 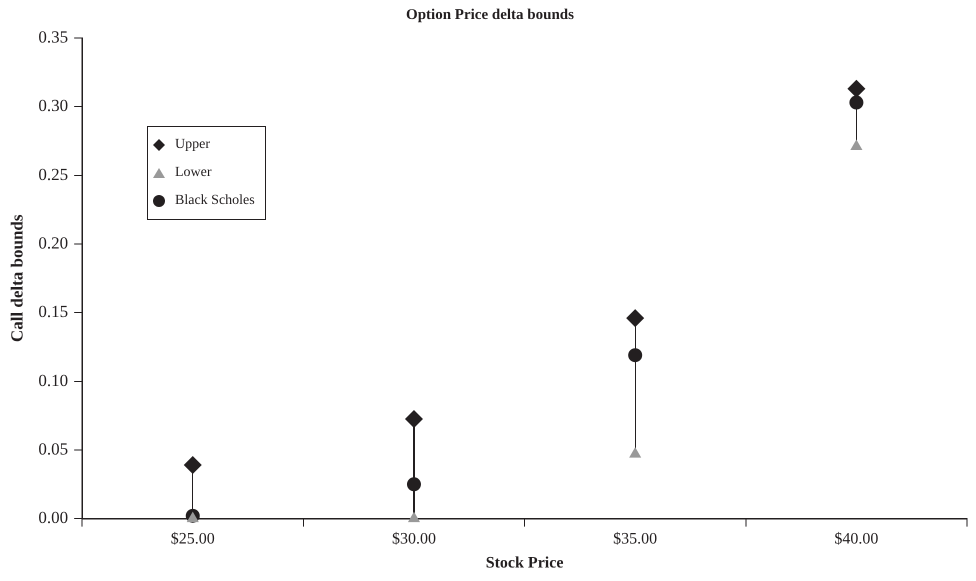 I want to click on legend-label: Upper, so click(x=192, y=144).